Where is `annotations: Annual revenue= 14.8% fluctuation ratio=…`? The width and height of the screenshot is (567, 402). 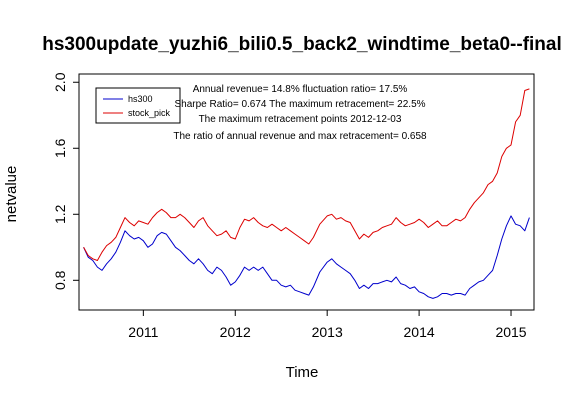 annotations: Annual revenue= 14.8% fluctuation ratio=… is located at coordinates (300, 113).